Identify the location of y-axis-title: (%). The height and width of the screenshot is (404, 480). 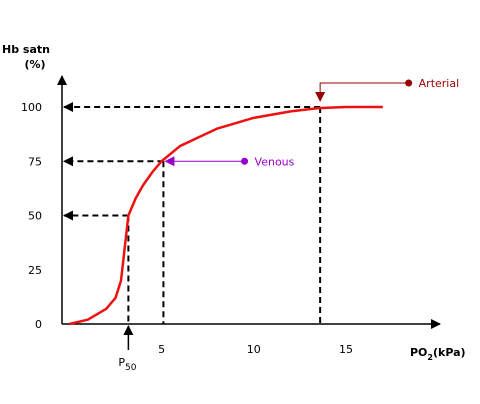
(34, 64).